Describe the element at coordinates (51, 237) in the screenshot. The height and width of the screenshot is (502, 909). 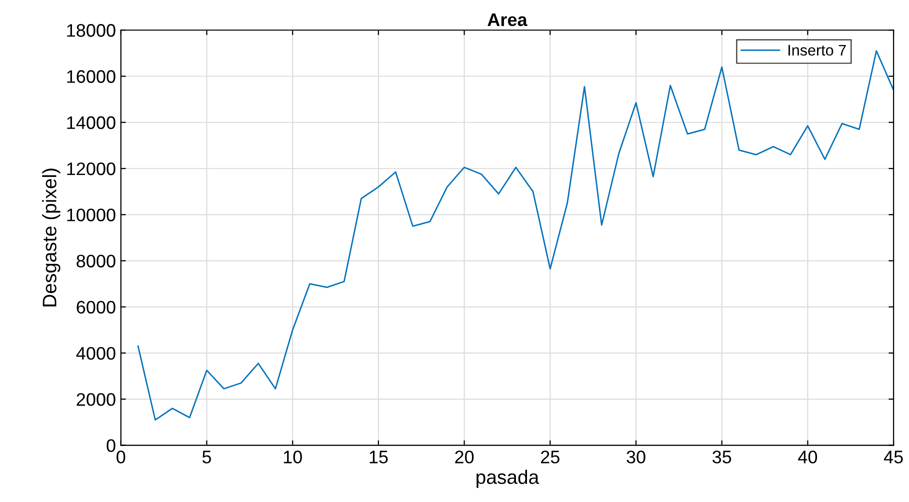
I see `y-axis-title: Desgaste (pixel)` at that location.